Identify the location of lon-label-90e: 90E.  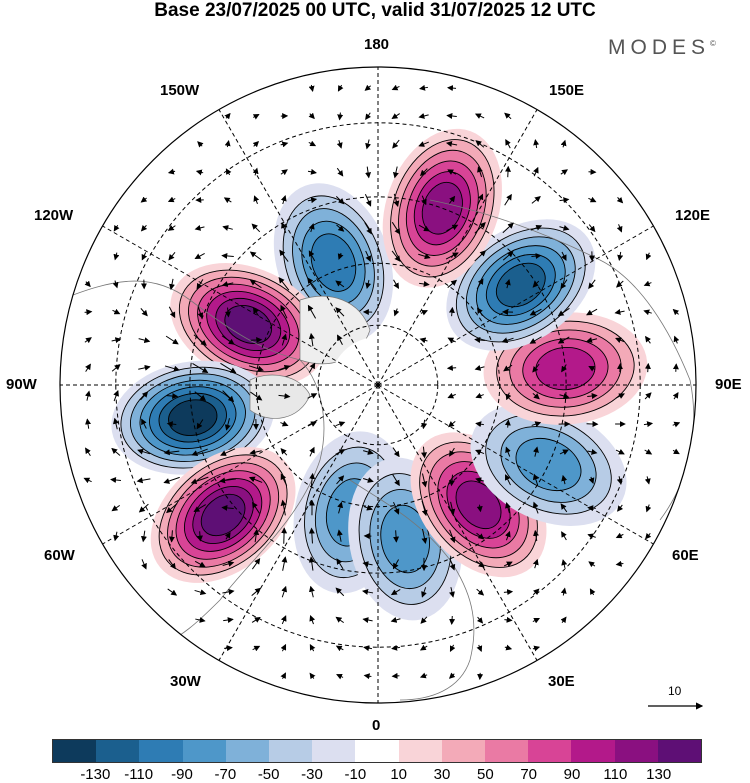
(728, 384).